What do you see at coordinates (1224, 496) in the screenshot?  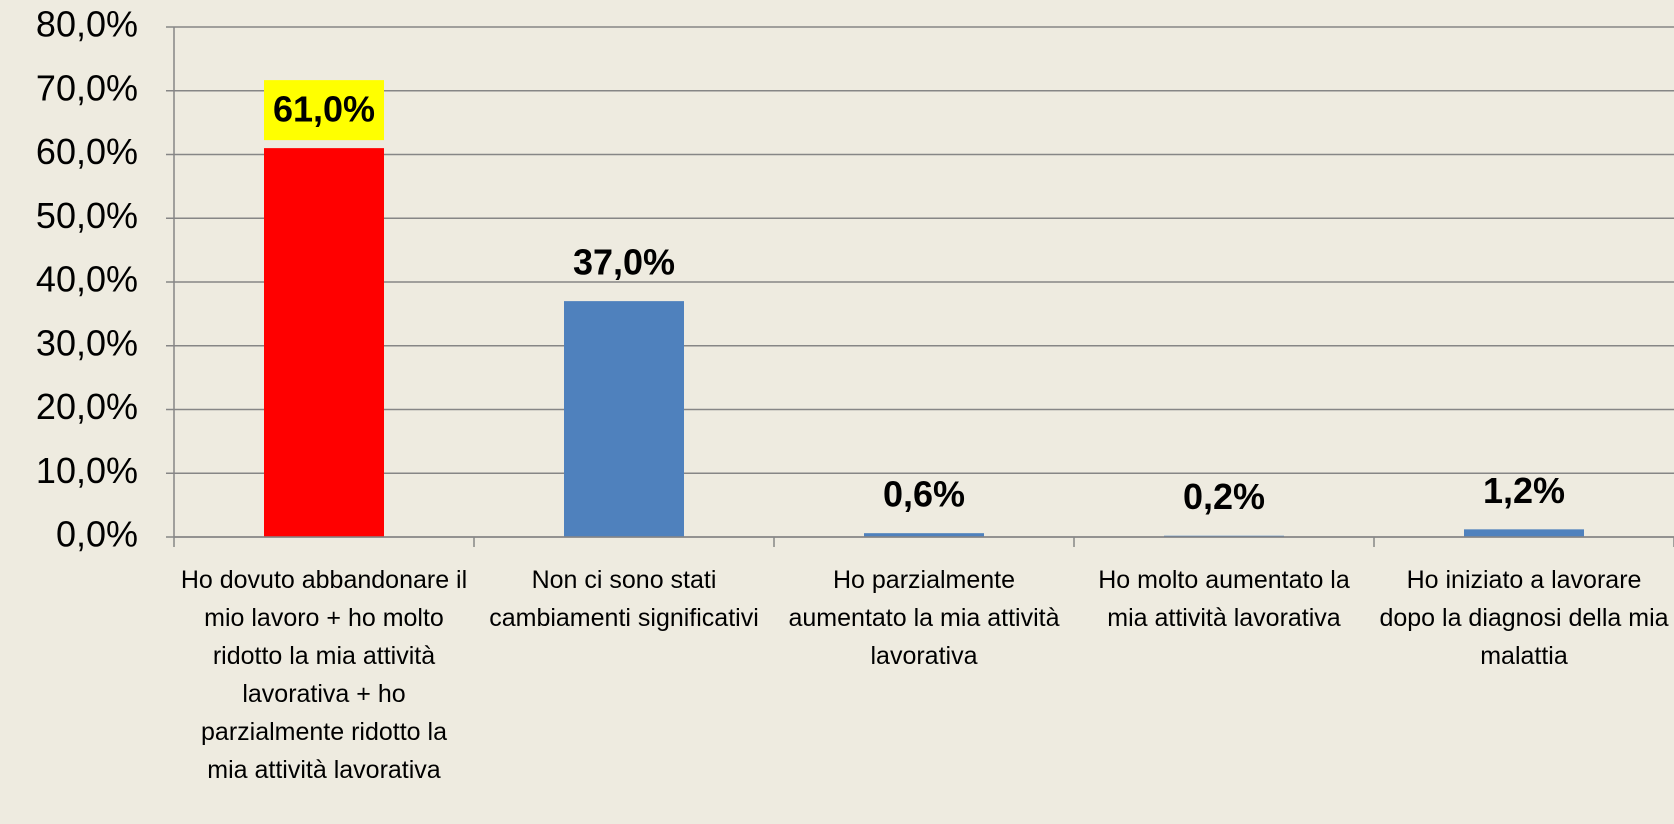 I see `data-label: 0,2%` at bounding box center [1224, 496].